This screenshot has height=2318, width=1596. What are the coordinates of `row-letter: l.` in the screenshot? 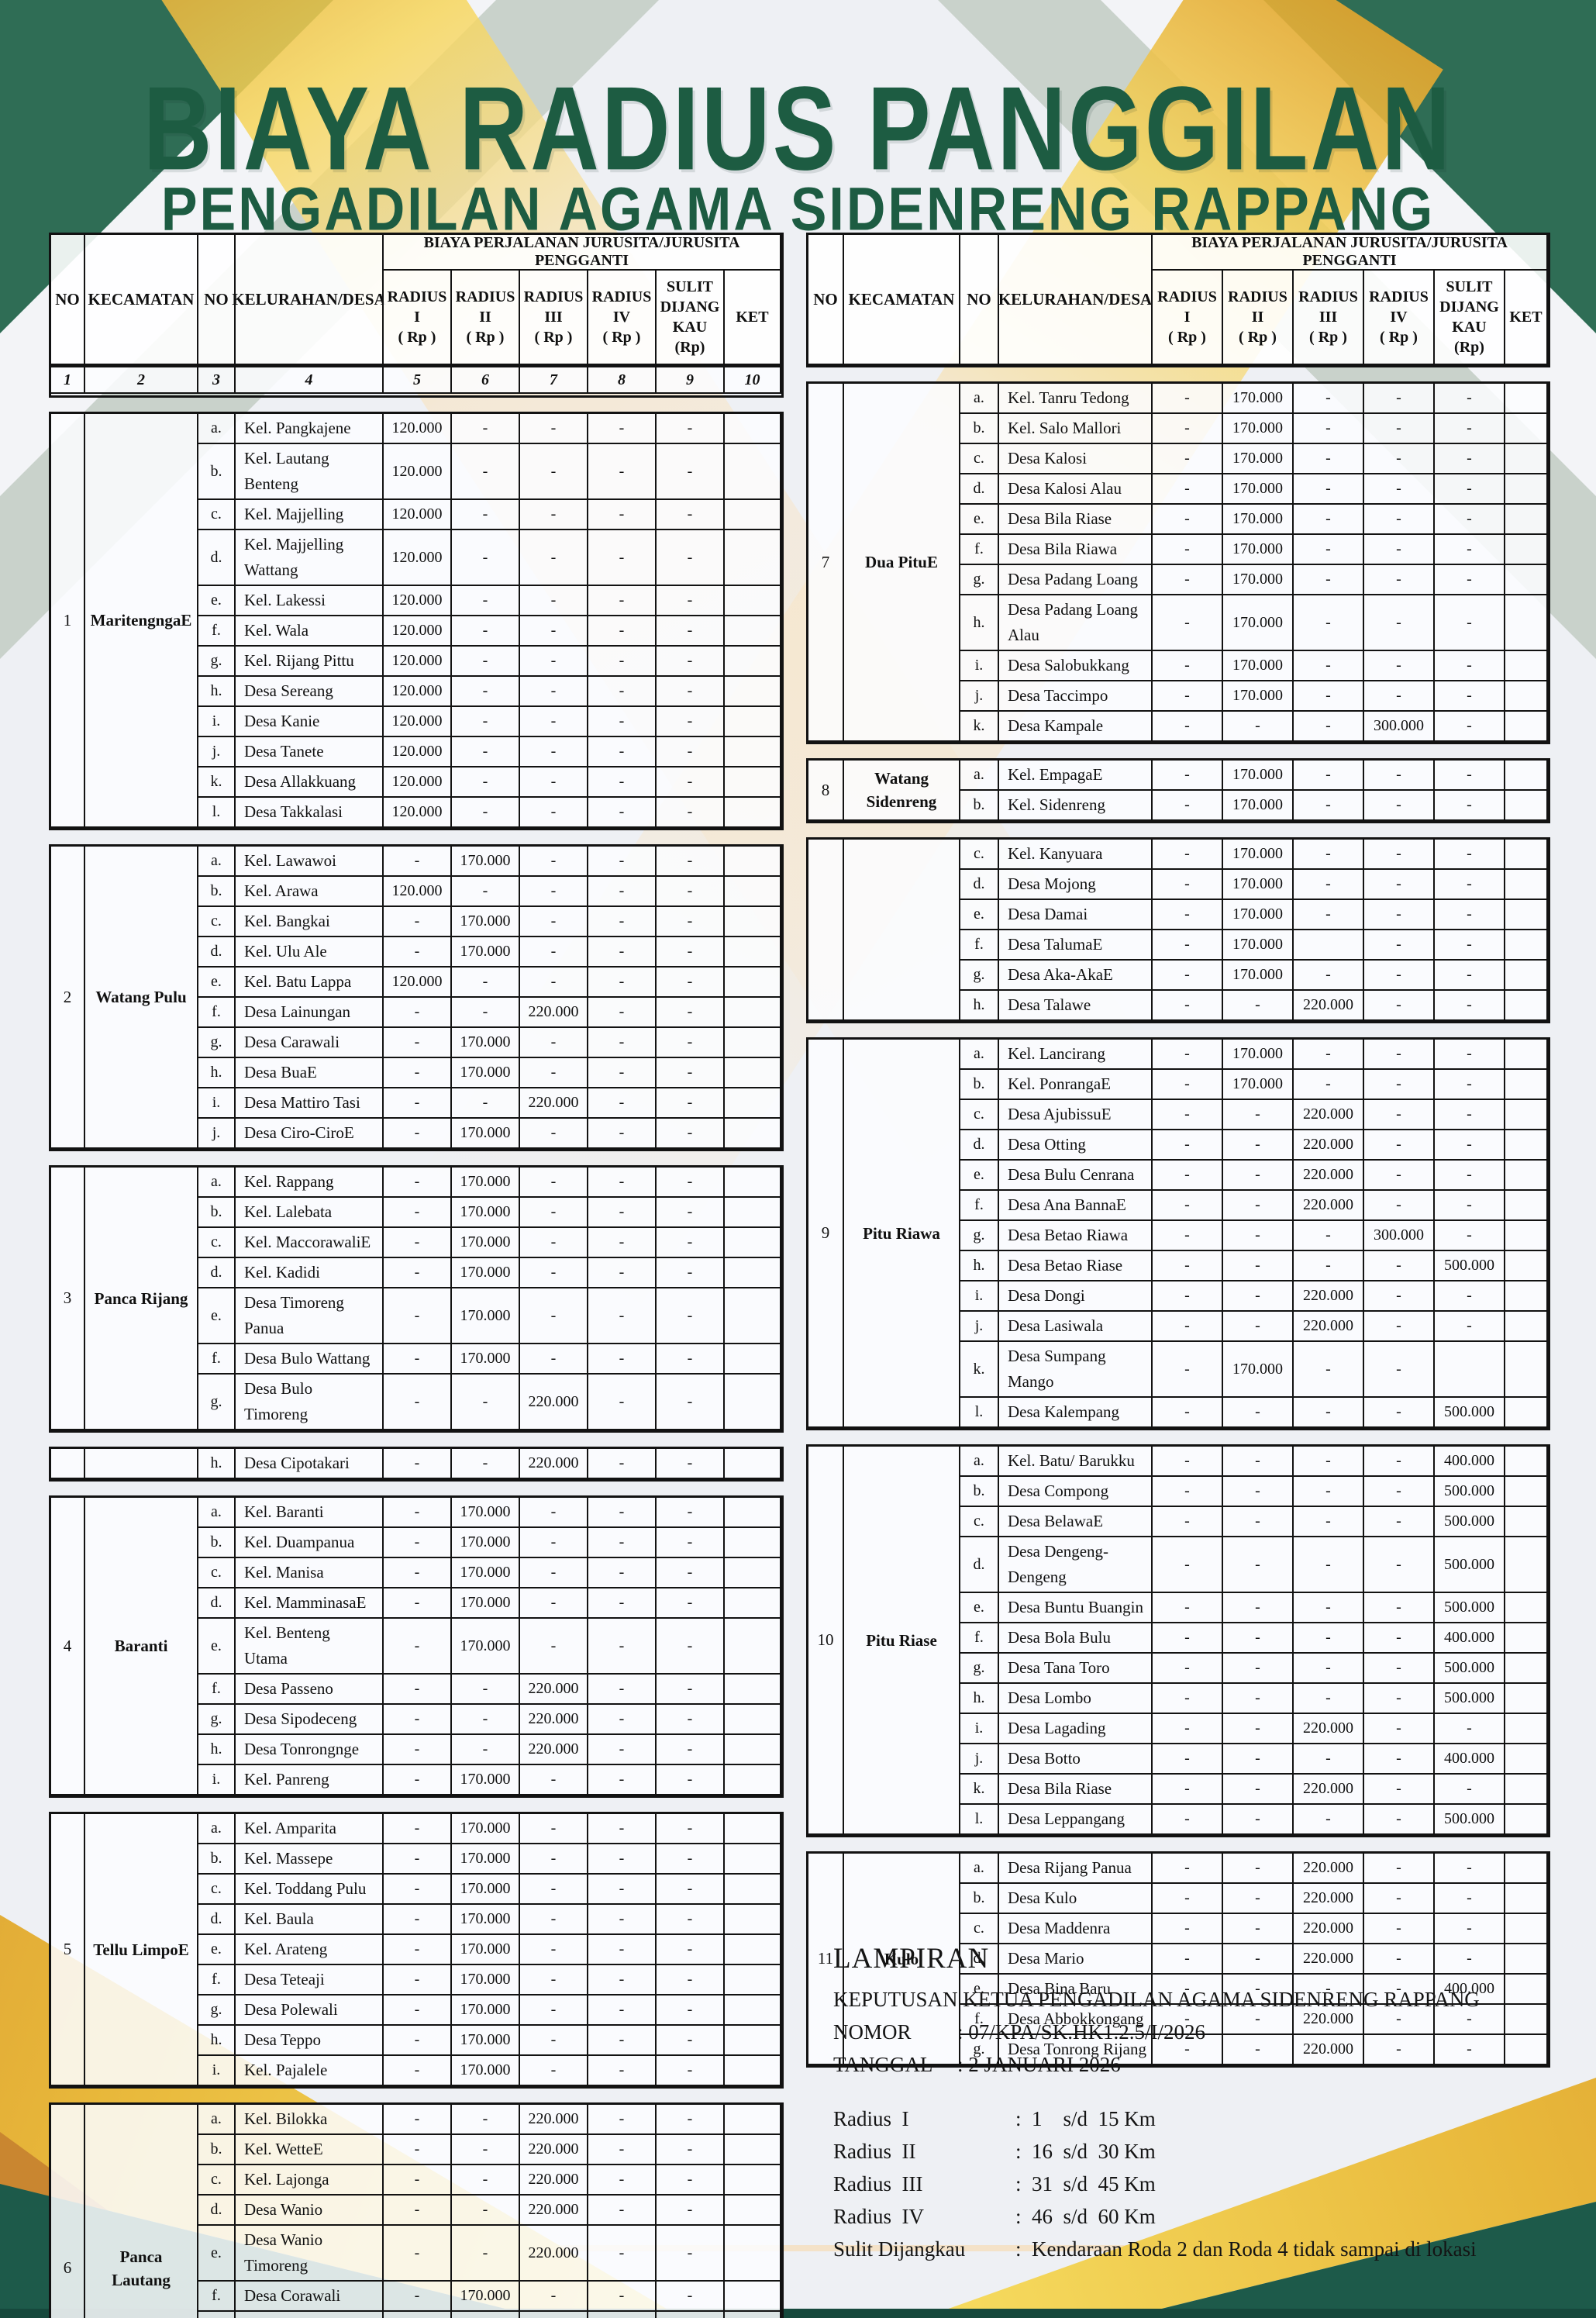 It's located at (979, 1413).